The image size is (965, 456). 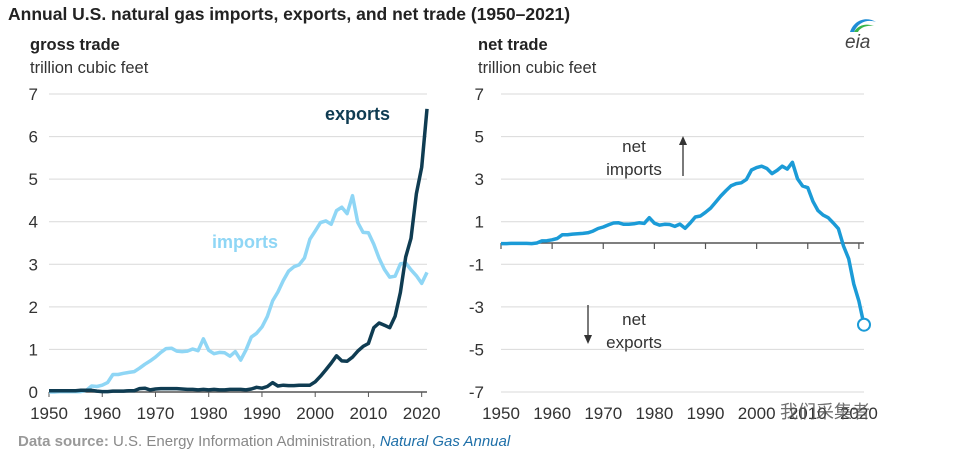 What do you see at coordinates (49, 413) in the screenshot?
I see `gross-trade-x-tick-label: 1950` at bounding box center [49, 413].